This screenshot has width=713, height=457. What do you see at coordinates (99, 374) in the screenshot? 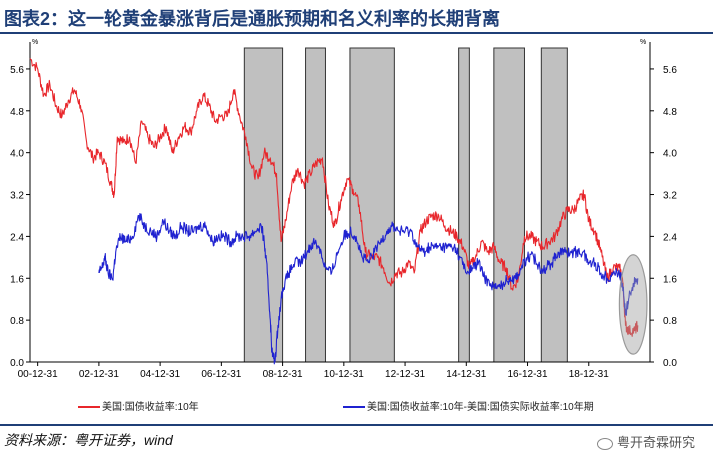
I see `x-tick-label: 02-12-31` at bounding box center [99, 374].